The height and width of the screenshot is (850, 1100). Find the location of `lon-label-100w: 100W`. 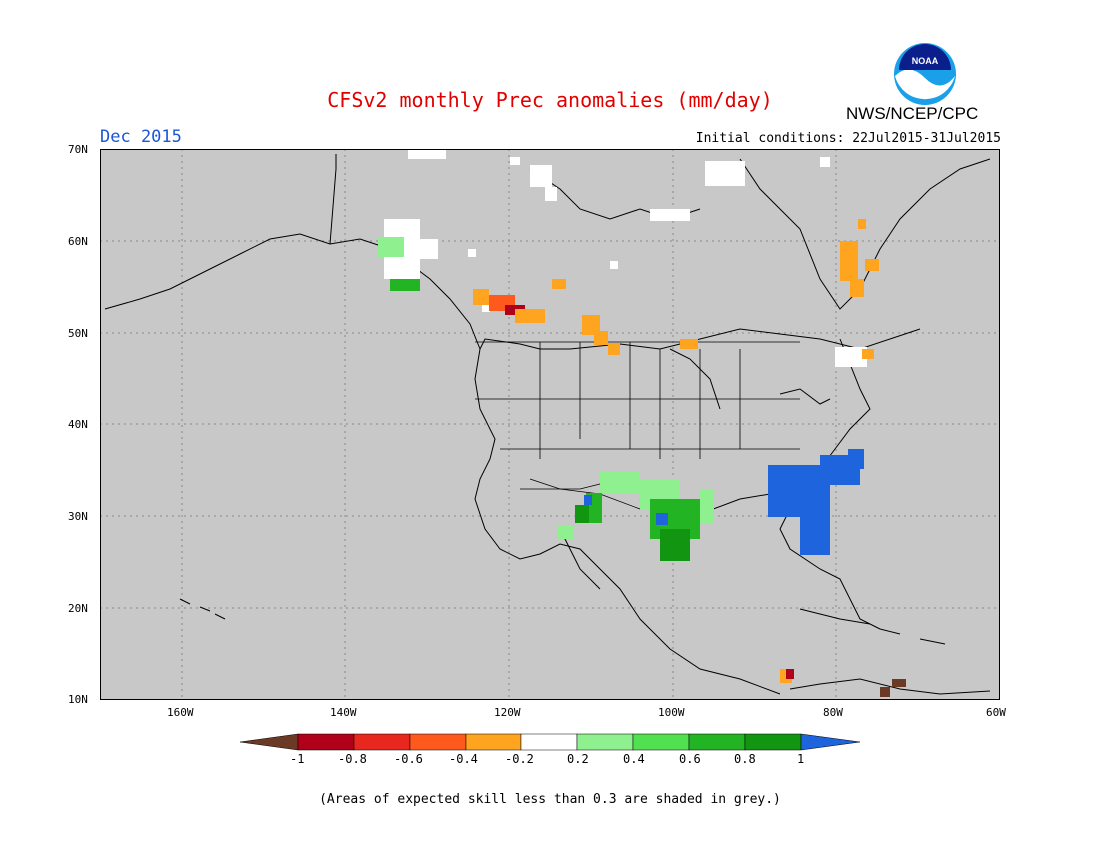

lon-label-100w: 100W is located at coordinates (671, 712).